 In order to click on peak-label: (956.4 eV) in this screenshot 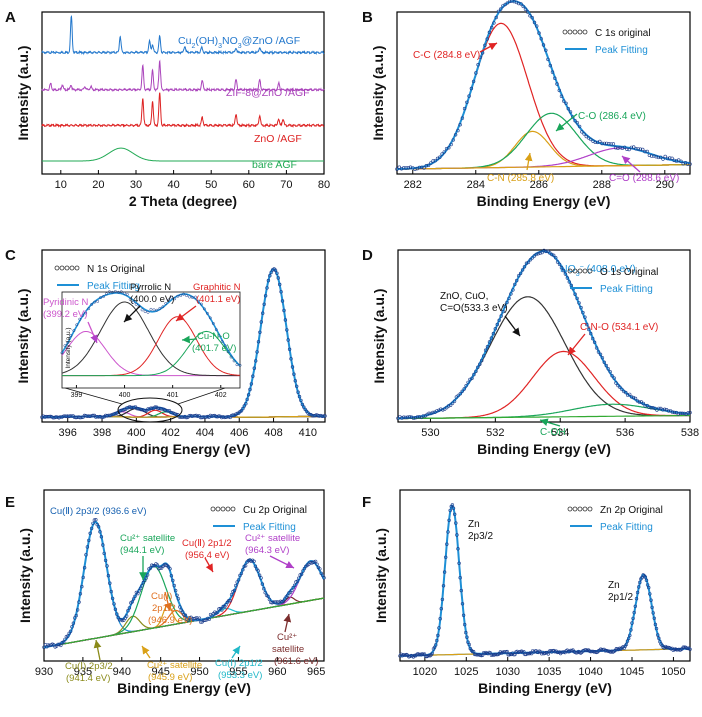, I will do `click(207, 555)`.